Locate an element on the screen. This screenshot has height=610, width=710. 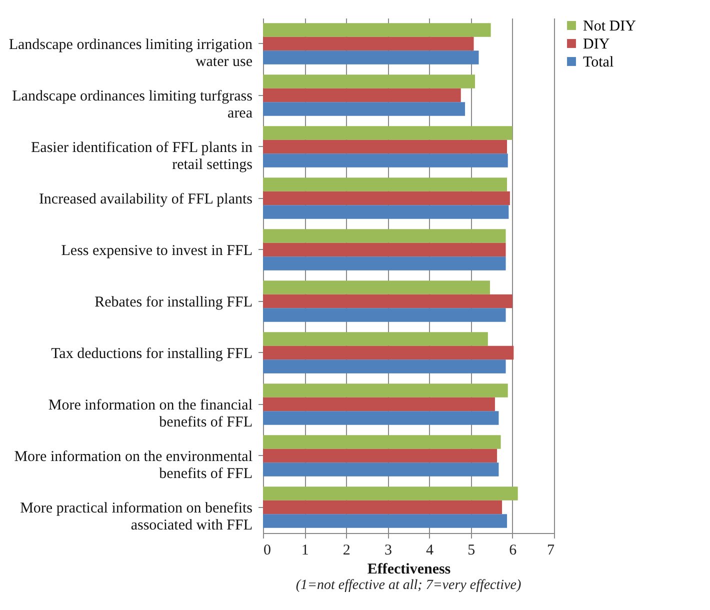
x-tick-label: 7 is located at coordinates (551, 550).